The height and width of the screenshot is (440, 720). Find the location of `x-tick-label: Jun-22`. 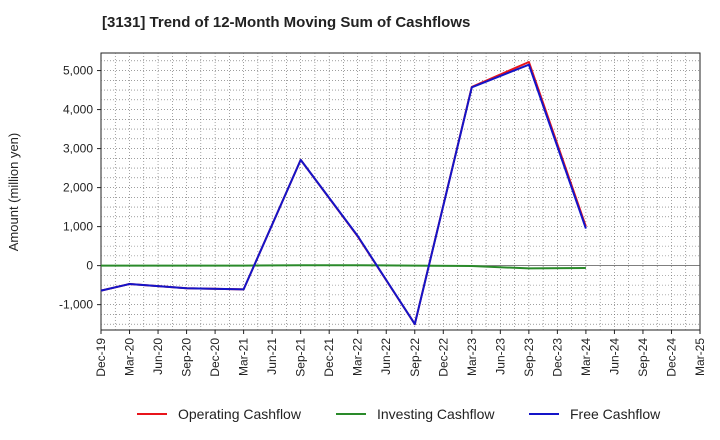

x-tick-label: Jun-22 is located at coordinates (386, 356).